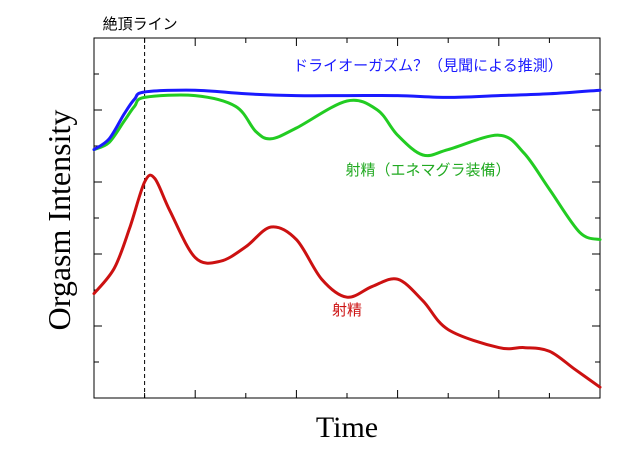 The image size is (632, 452). Describe the element at coordinates (347, 310) in the screenshot. I see `series-annotation-2: 射精` at that location.